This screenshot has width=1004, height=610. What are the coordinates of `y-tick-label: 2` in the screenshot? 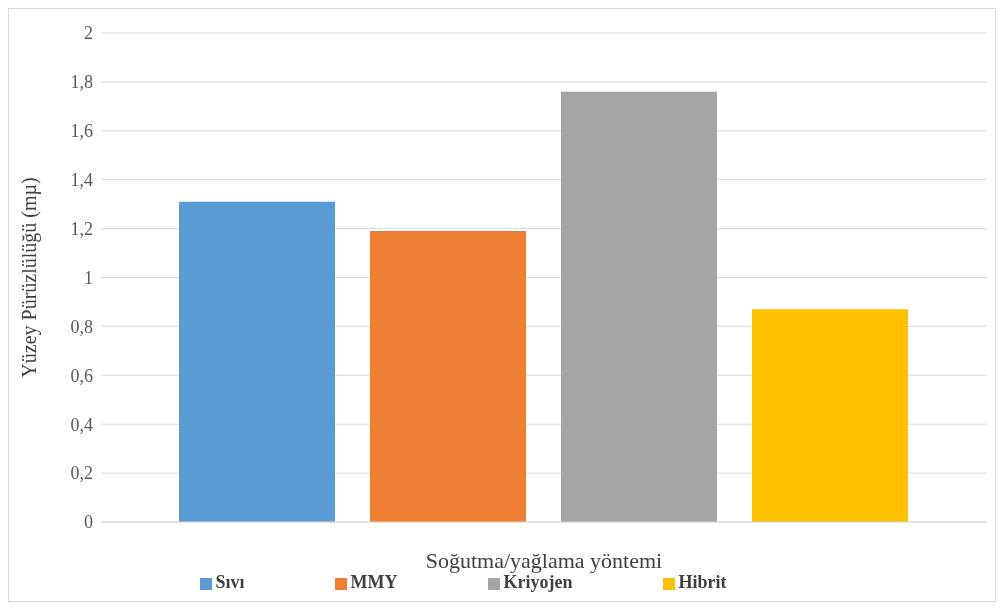 It's located at (88, 33).